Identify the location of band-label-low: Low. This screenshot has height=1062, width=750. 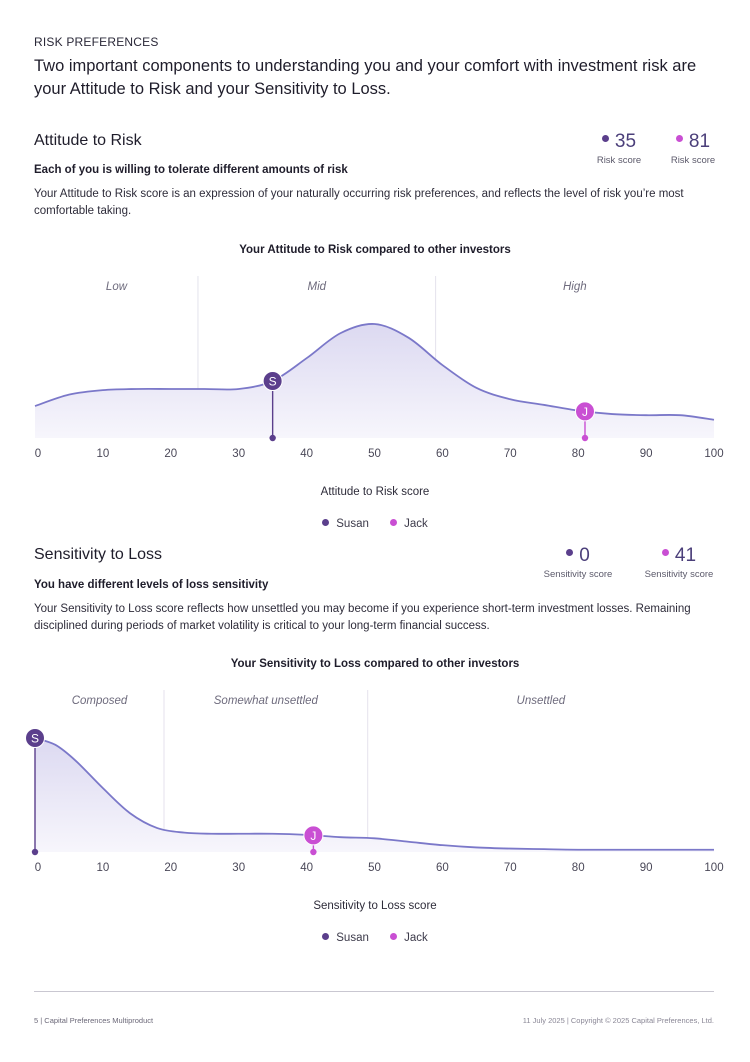
(117, 287).